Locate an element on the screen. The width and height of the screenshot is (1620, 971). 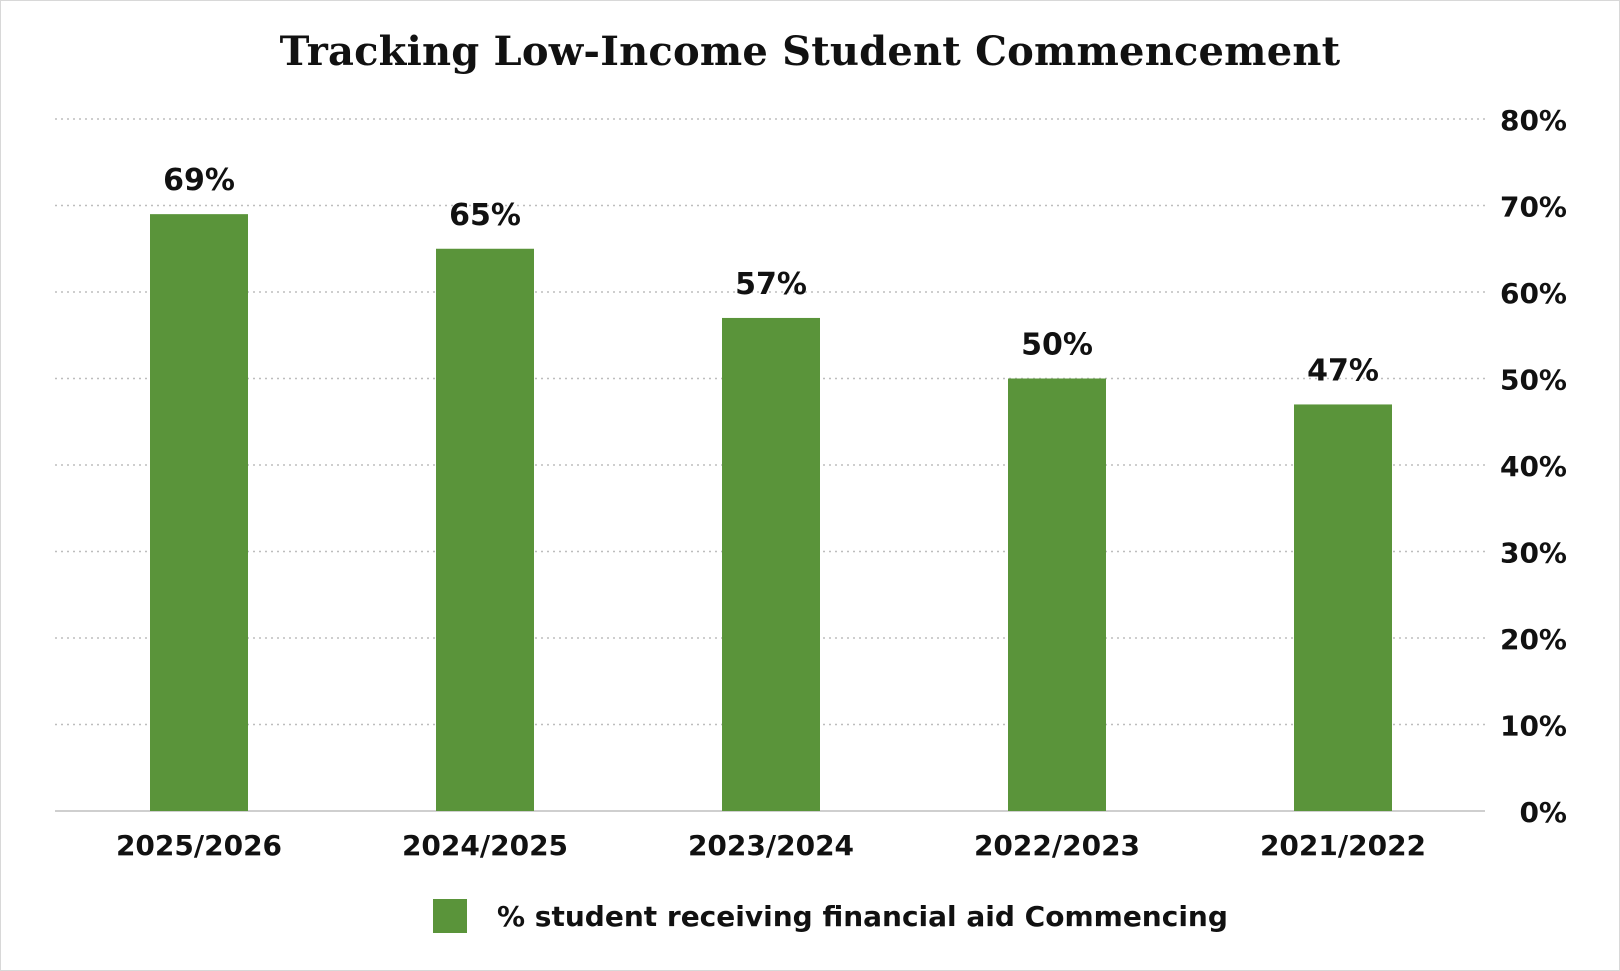
data-label: 50% is located at coordinates (1057, 345).